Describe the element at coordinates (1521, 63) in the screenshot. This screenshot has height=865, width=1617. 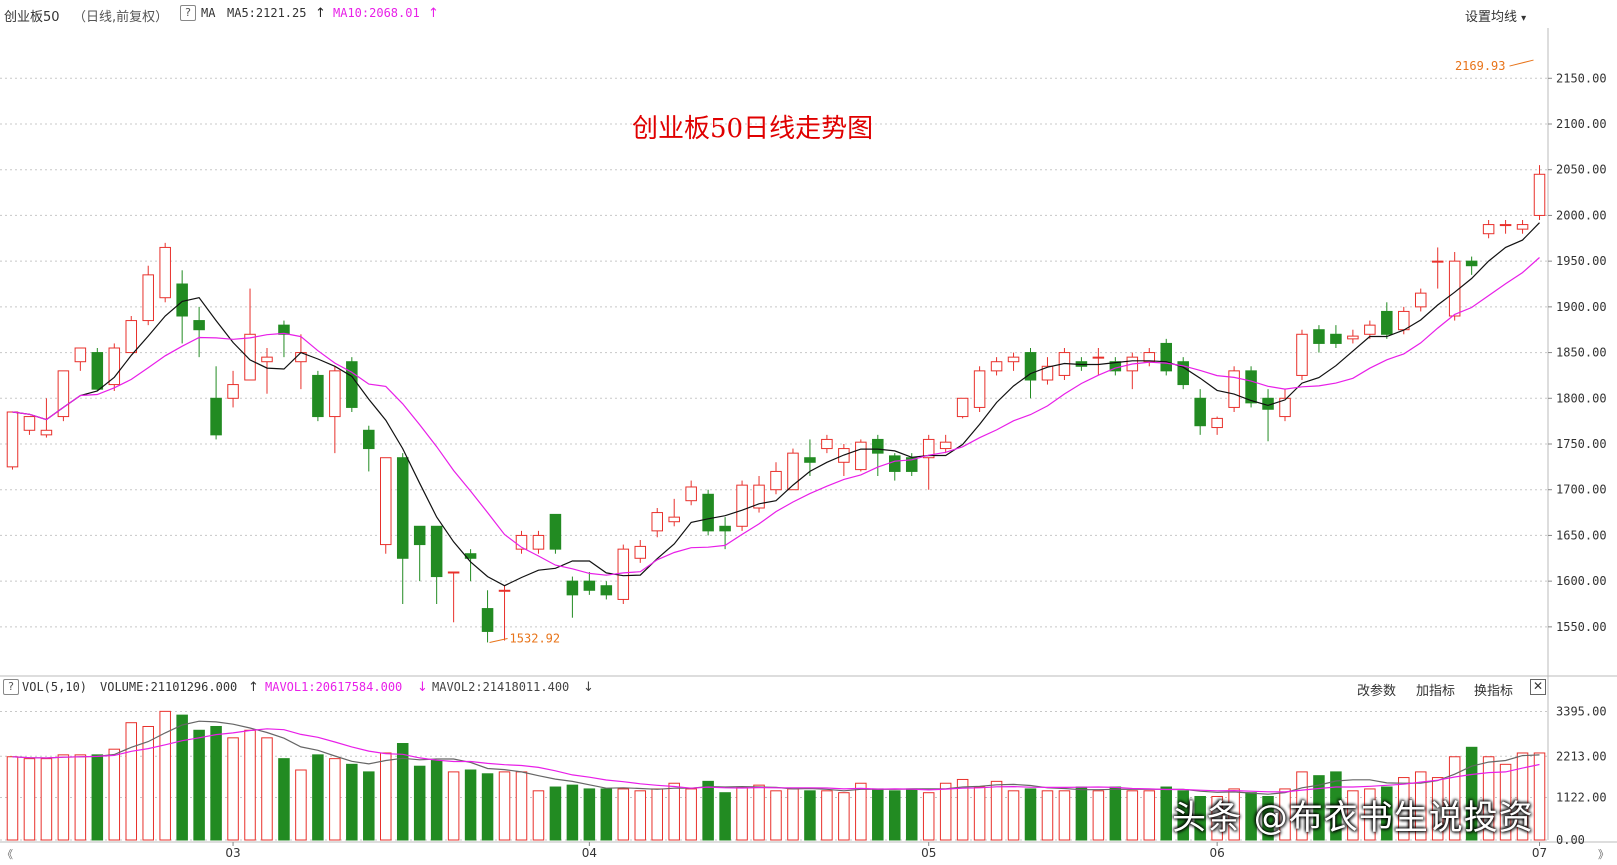
I see `annotation-pointer` at that location.